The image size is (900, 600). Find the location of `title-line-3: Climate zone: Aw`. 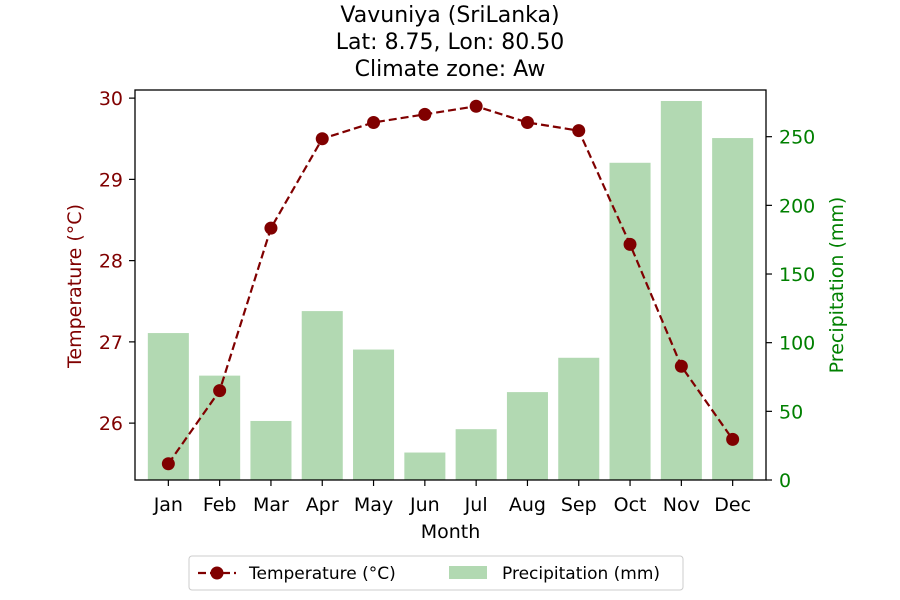

title-line-3: Climate zone: Aw is located at coordinates (450, 69).